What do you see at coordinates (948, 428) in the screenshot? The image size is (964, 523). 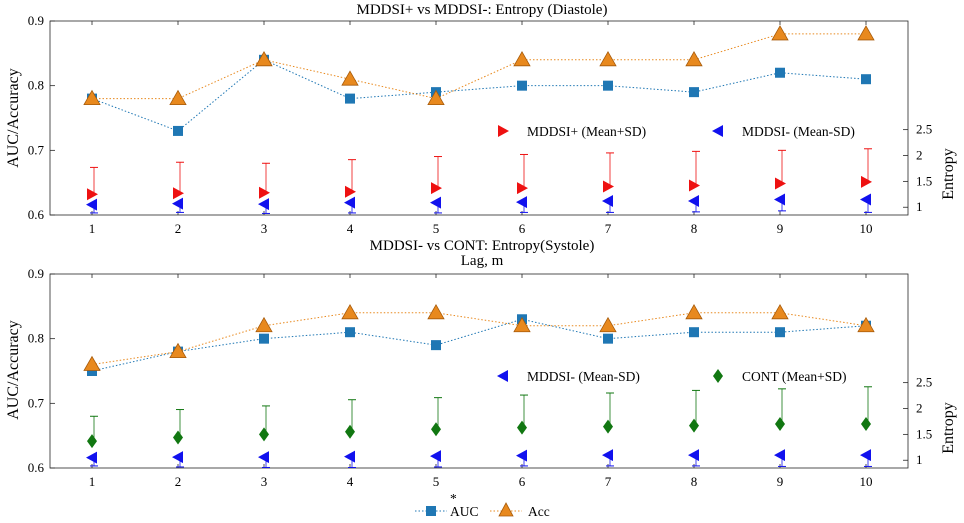 I see `bottom-y2-axis-label: Entropy` at bounding box center [948, 428].